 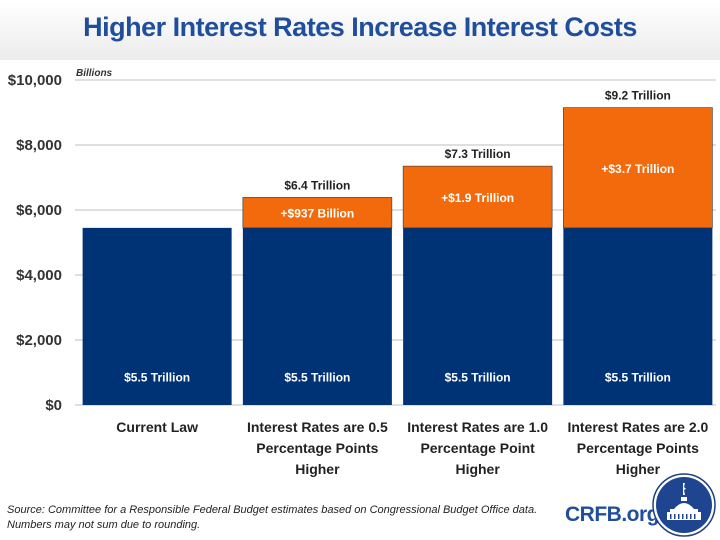 I want to click on y-tick-label: $0, so click(x=53, y=405).